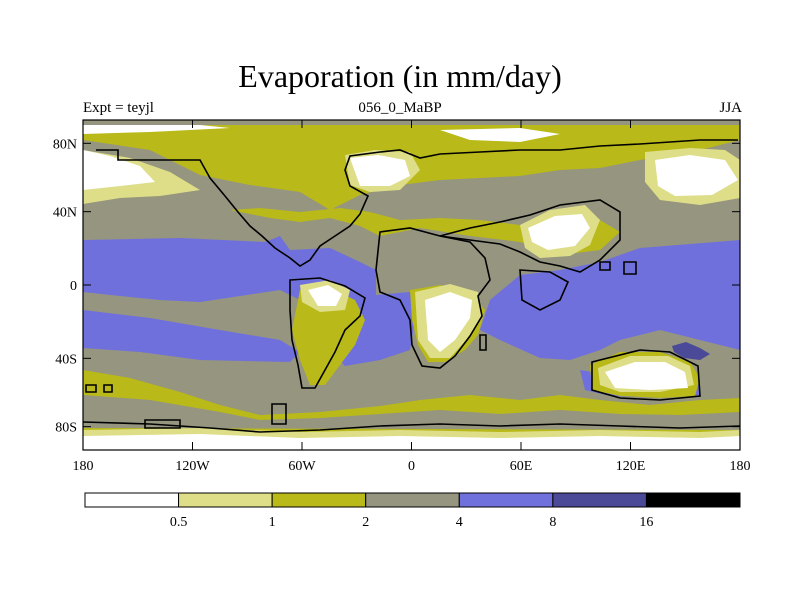  I want to click on field-olive-south-america, so click(328, 336).